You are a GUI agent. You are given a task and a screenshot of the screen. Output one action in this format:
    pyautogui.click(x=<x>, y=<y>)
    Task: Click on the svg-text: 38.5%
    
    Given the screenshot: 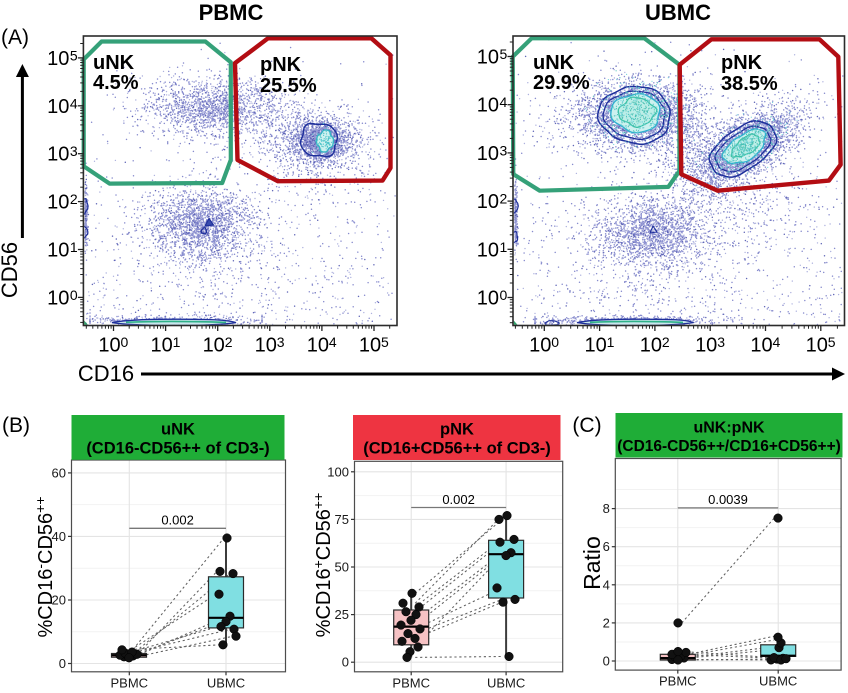 What is the action you would take?
    pyautogui.click(x=749, y=84)
    